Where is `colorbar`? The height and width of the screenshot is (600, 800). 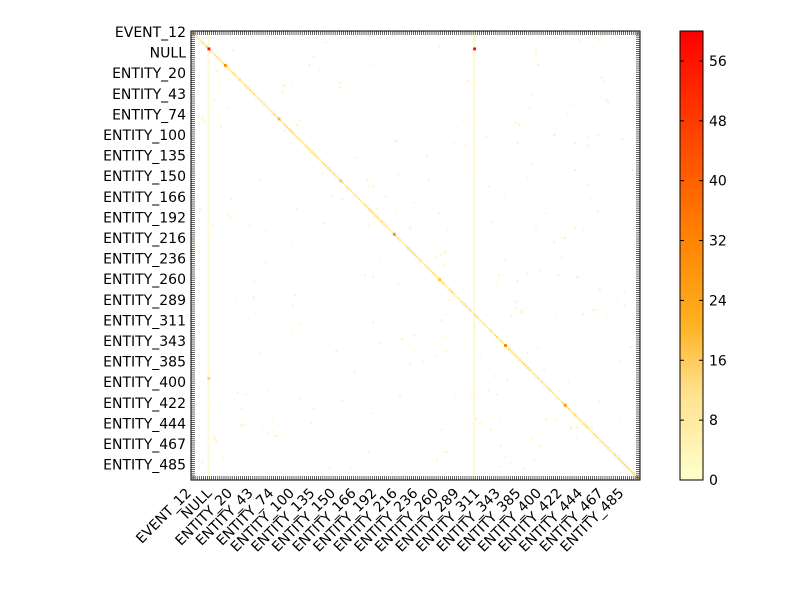
colorbar is located at coordinates (691, 255).